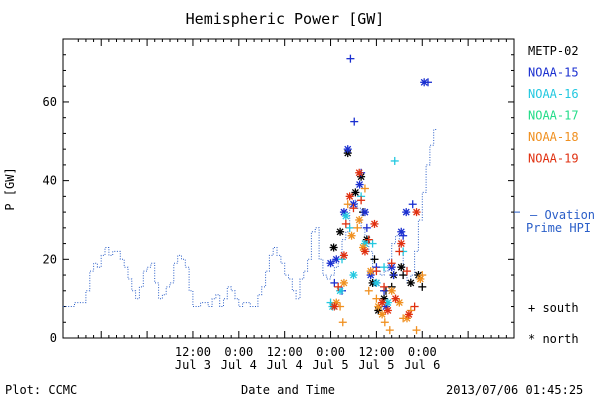  What do you see at coordinates (553, 159) in the screenshot?
I see `legend-item: NOAA-19` at bounding box center [553, 159].